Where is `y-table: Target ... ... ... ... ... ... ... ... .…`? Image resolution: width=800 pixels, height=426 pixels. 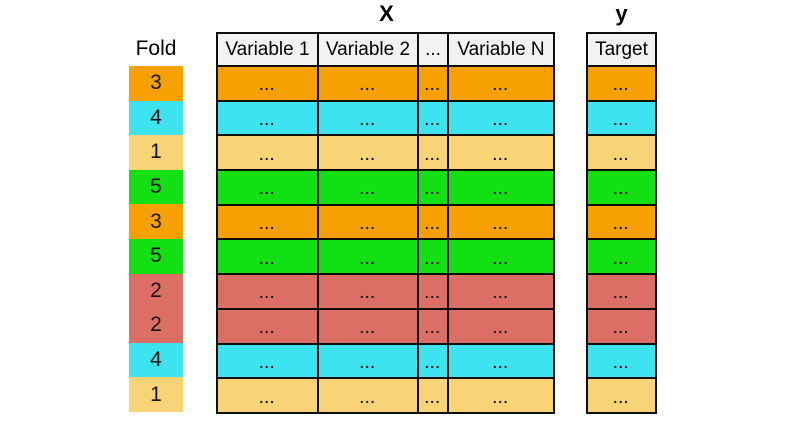 y-table: Target ... ... ... ... ... ... ... ... .… is located at coordinates (621, 223).